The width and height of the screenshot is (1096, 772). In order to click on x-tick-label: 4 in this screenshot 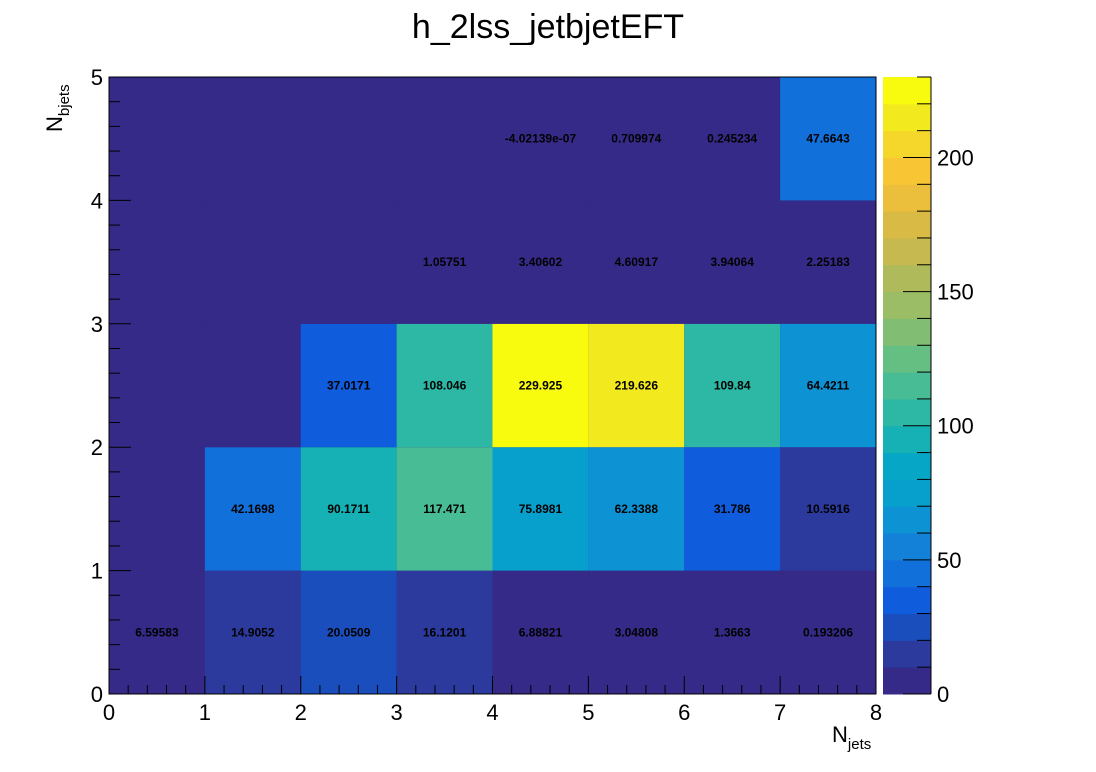, I will do `click(492, 712)`.